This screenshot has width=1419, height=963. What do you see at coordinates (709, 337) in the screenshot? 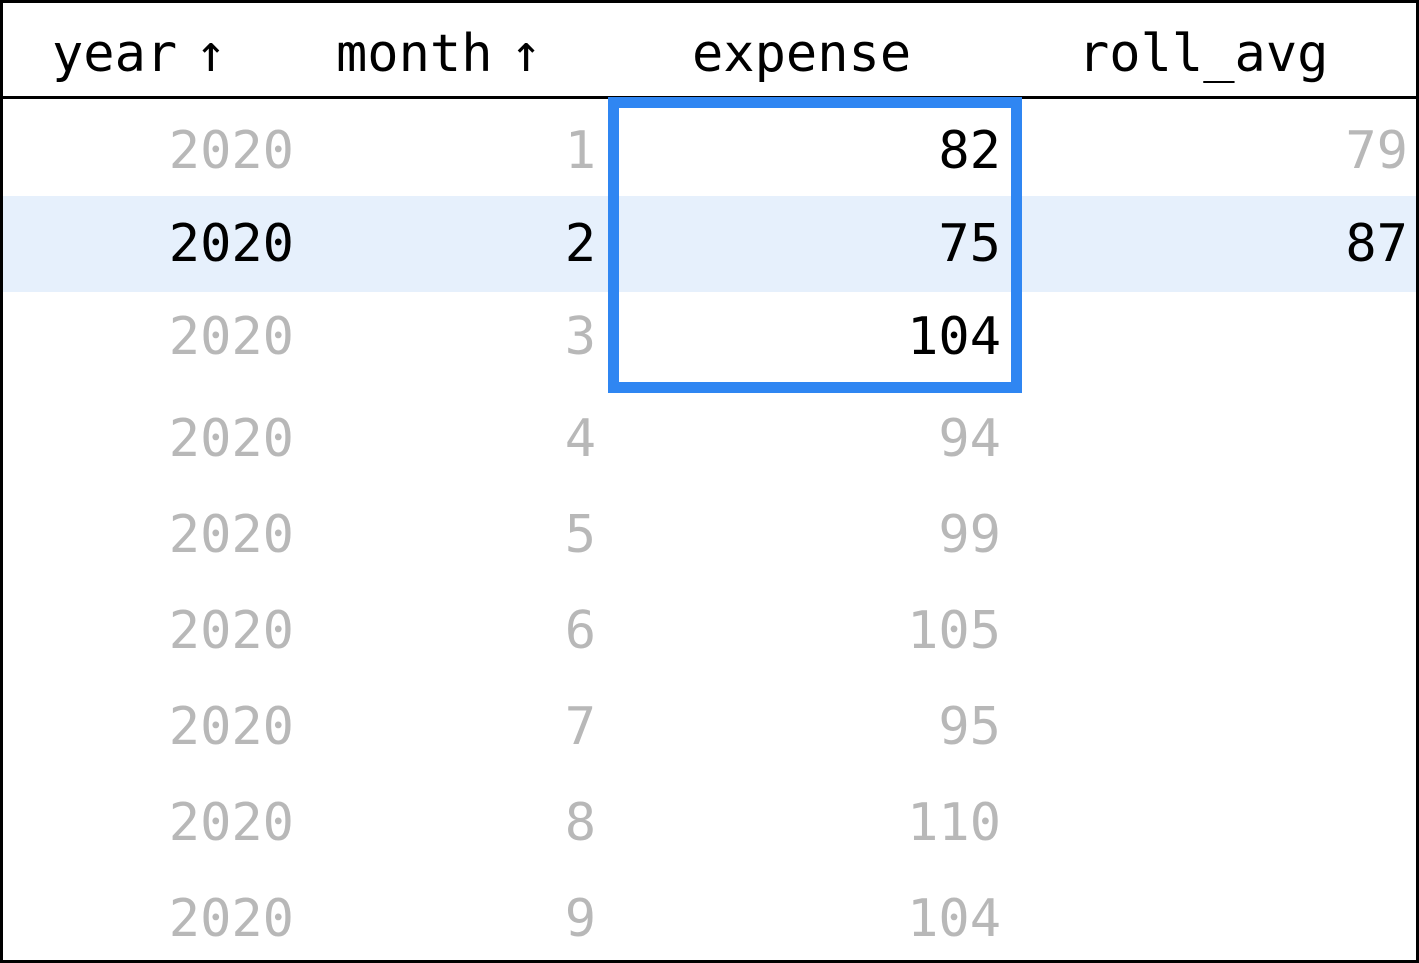
I see `table-row: 2020 3 104` at bounding box center [709, 337].